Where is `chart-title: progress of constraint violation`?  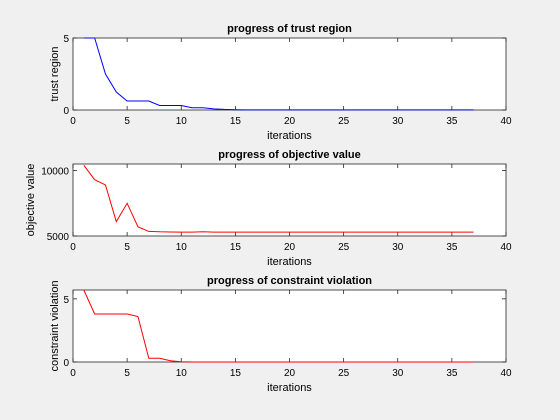
chart-title: progress of constraint violation is located at coordinates (289, 281).